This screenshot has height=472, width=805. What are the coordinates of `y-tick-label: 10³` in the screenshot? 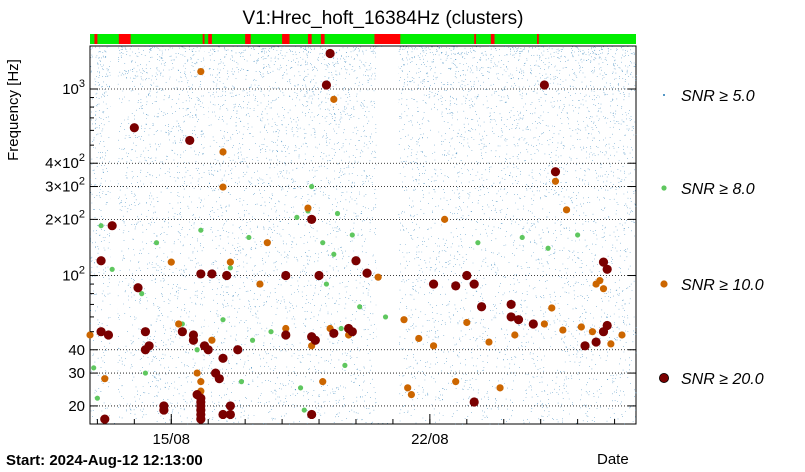 It's located at (73, 88).